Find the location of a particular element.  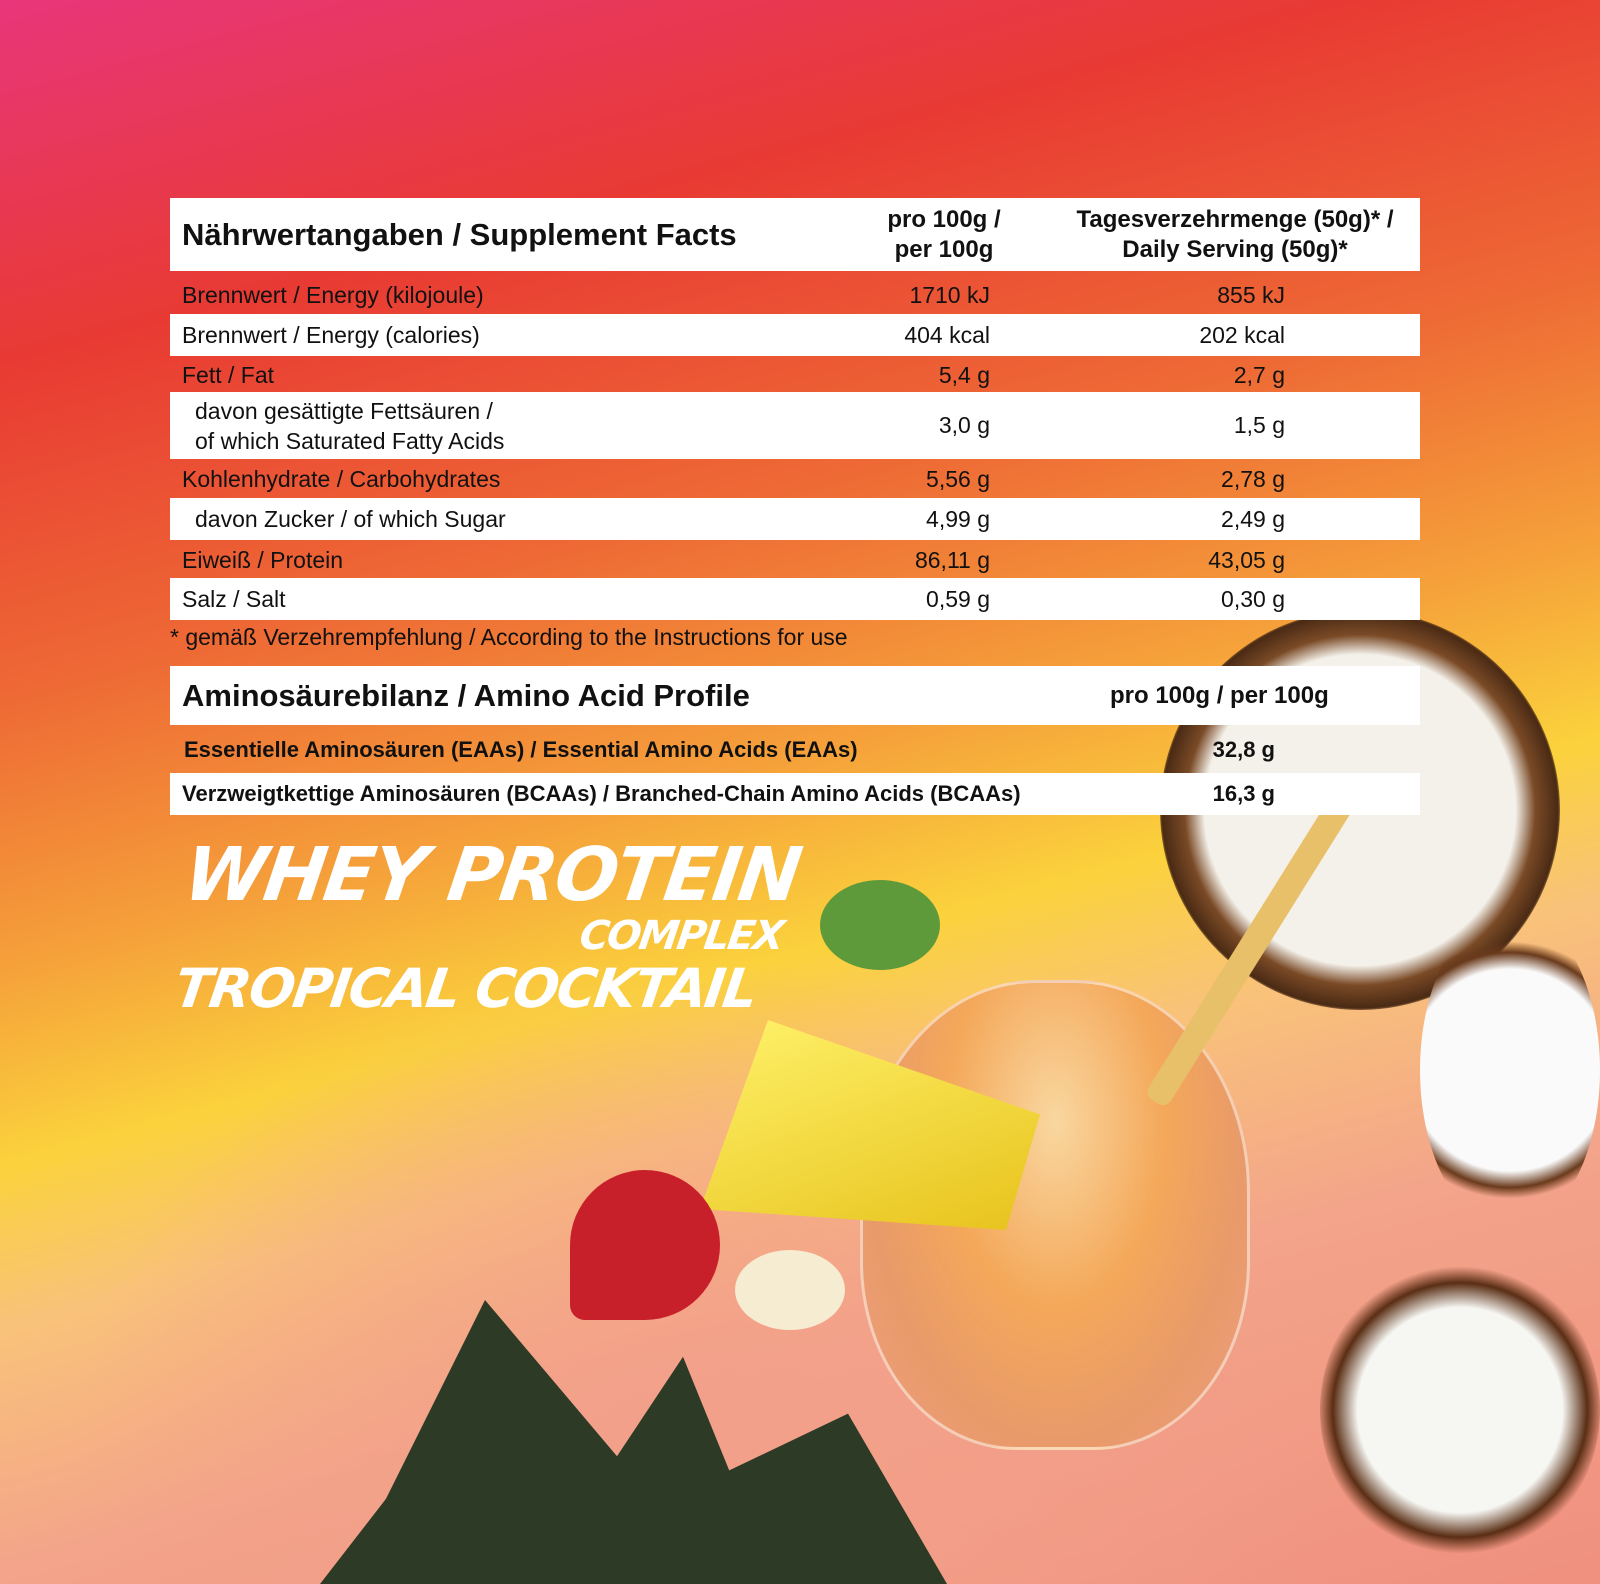

row-label: Salz / Salt is located at coordinates (234, 598).